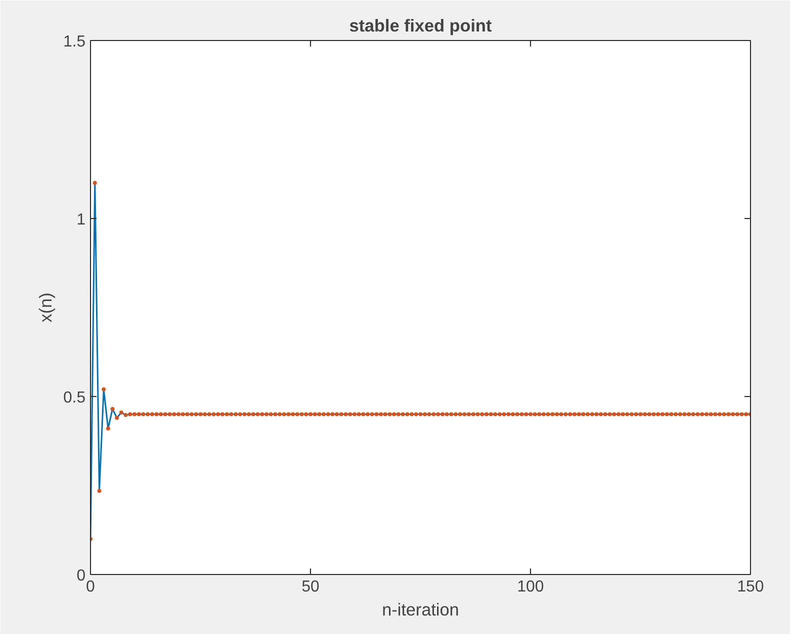  What do you see at coordinates (81, 220) in the screenshot?
I see `y-tick-label: 1` at bounding box center [81, 220].